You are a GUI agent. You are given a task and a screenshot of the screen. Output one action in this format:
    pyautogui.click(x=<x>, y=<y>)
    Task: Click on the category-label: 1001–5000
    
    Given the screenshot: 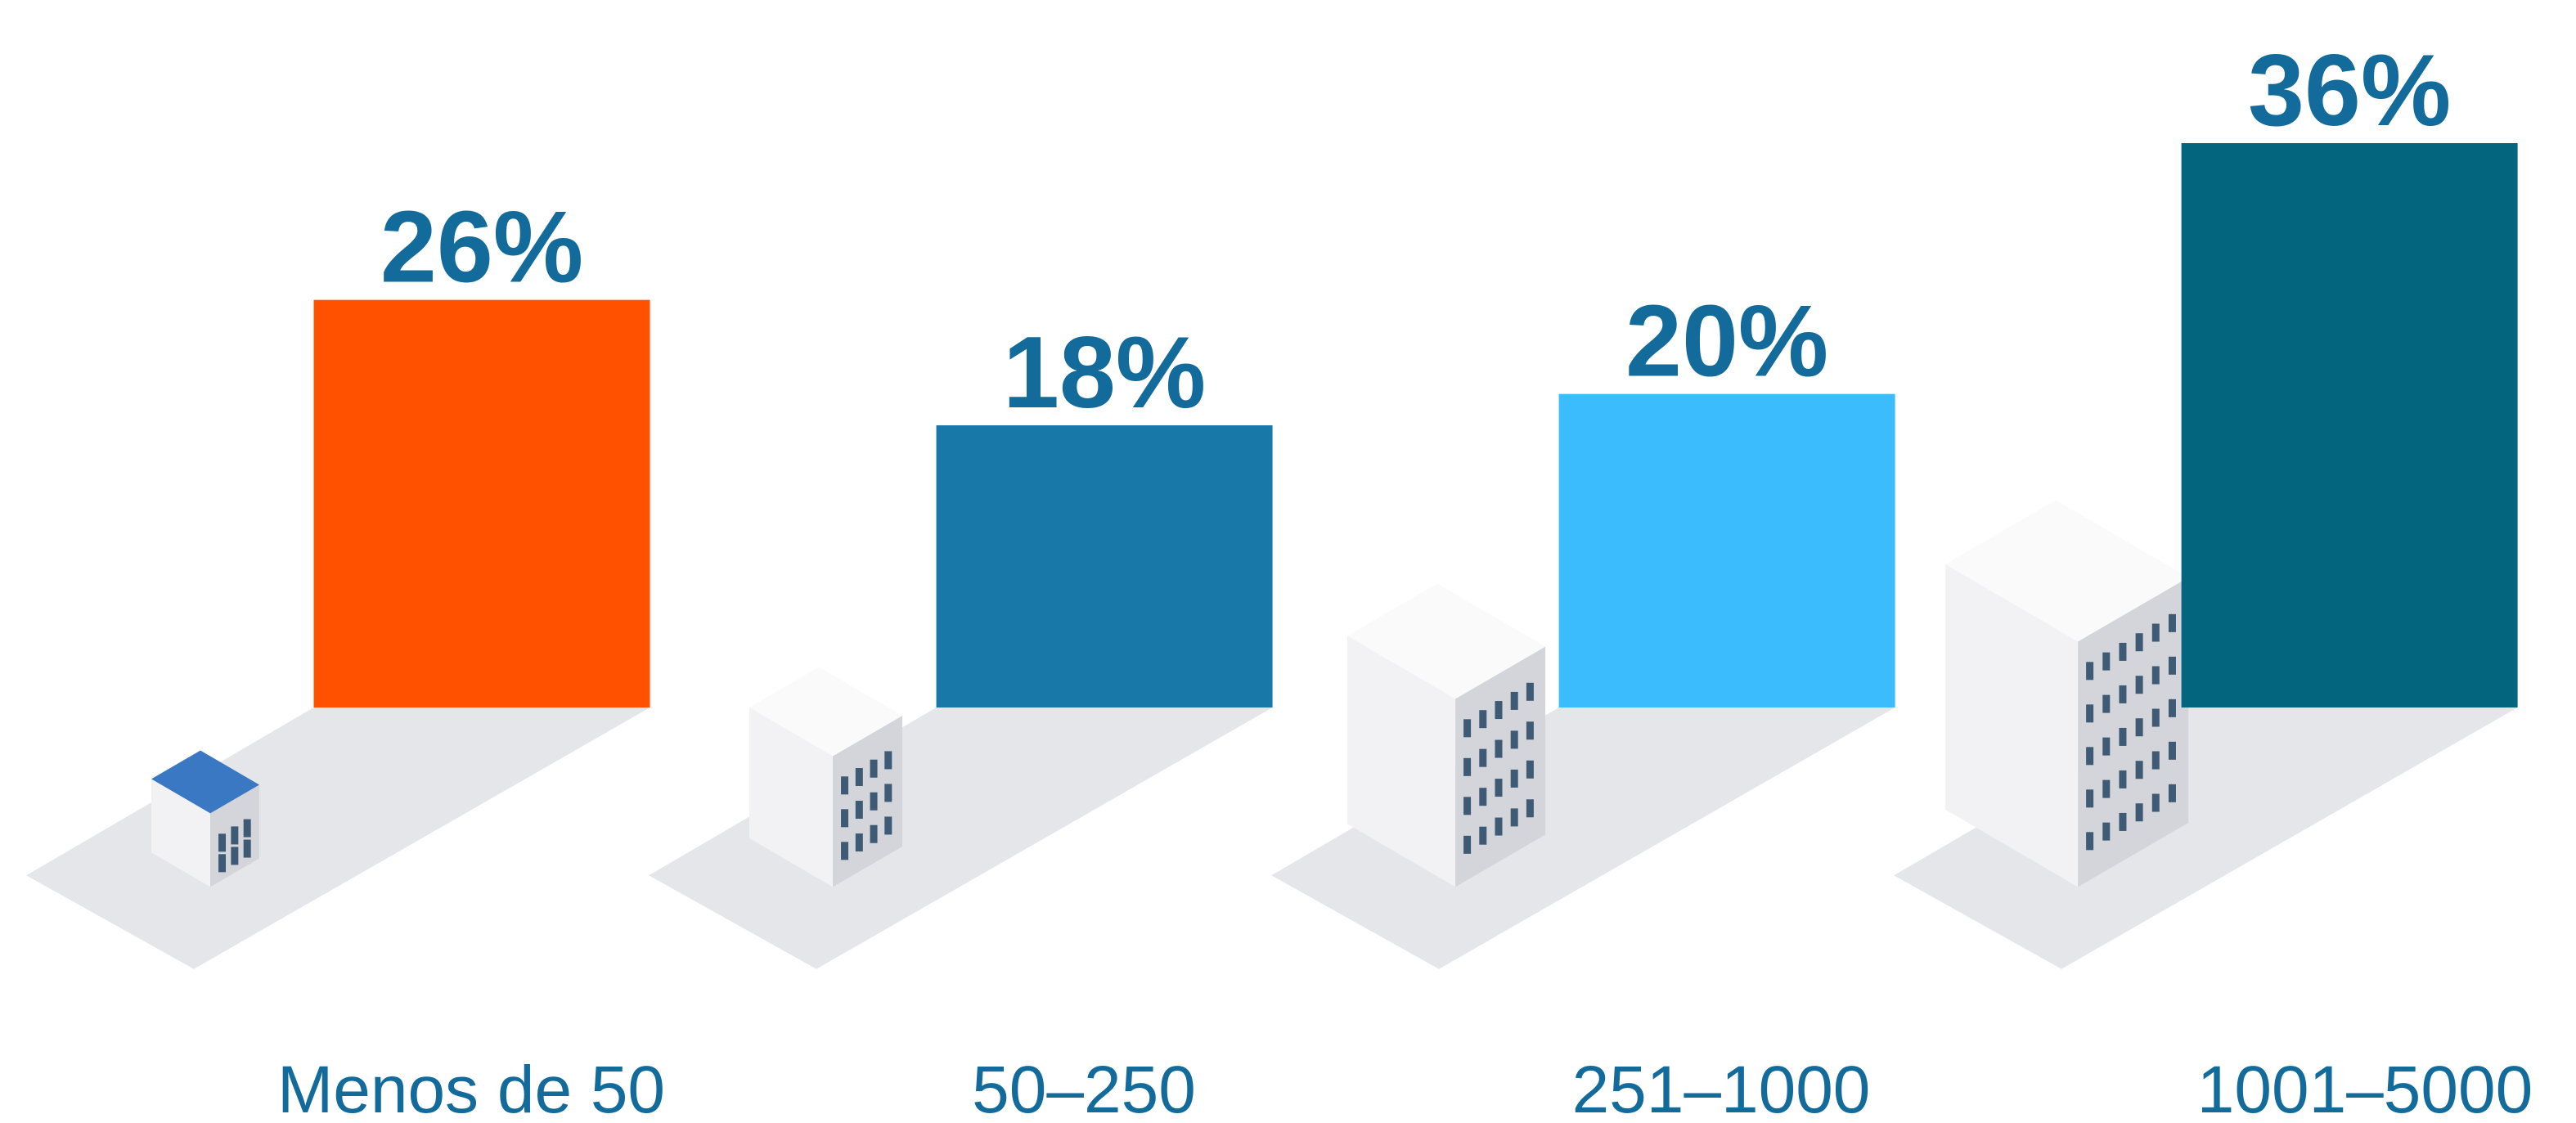 What is the action you would take?
    pyautogui.click(x=2365, y=1088)
    